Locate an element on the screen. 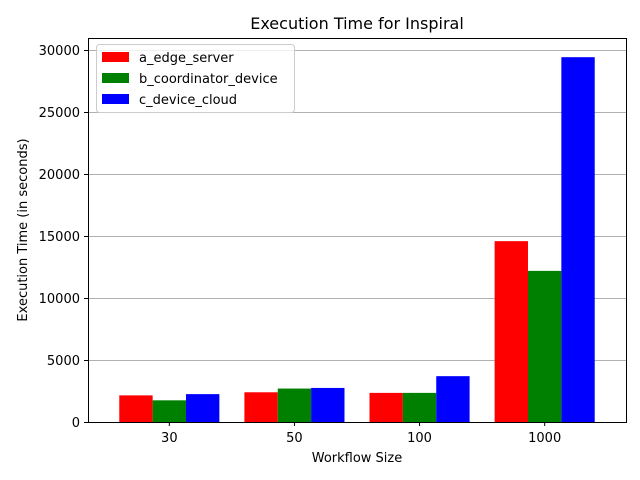 Image resolution: width=640 pixels, height=480 pixels. y-tick-label: 5000 is located at coordinates (63, 361).